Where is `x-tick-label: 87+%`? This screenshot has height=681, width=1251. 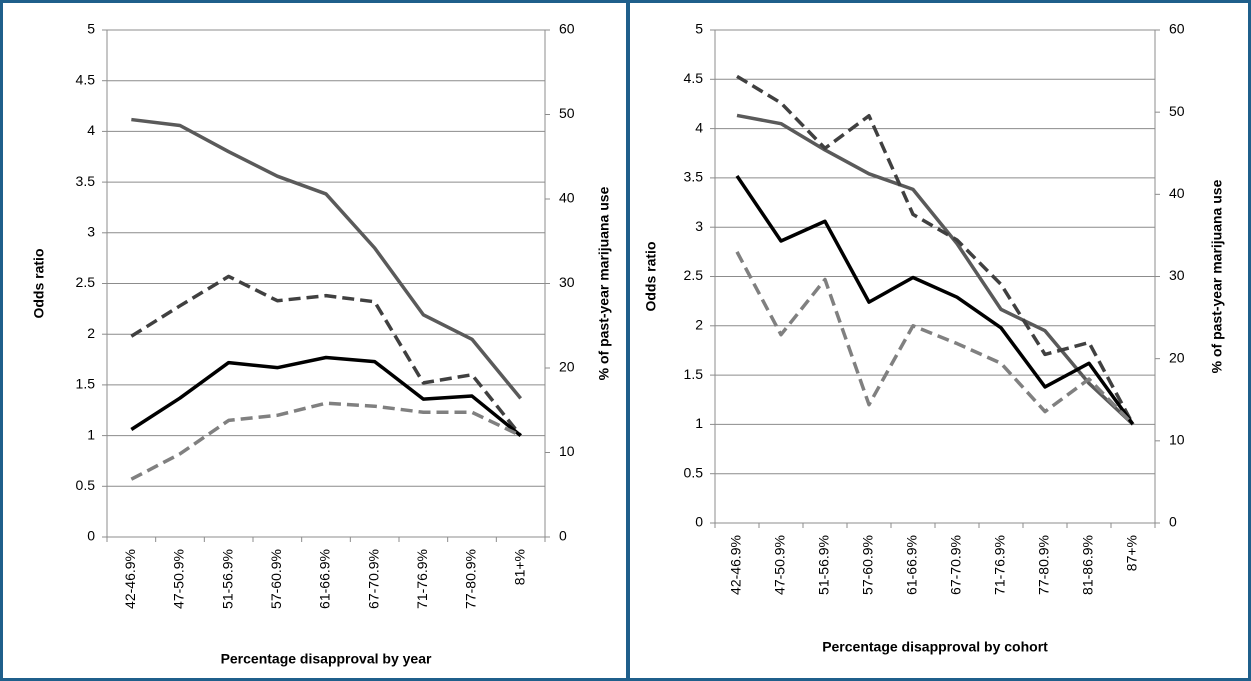
x-tick-label: 87+% is located at coordinates (1132, 553).